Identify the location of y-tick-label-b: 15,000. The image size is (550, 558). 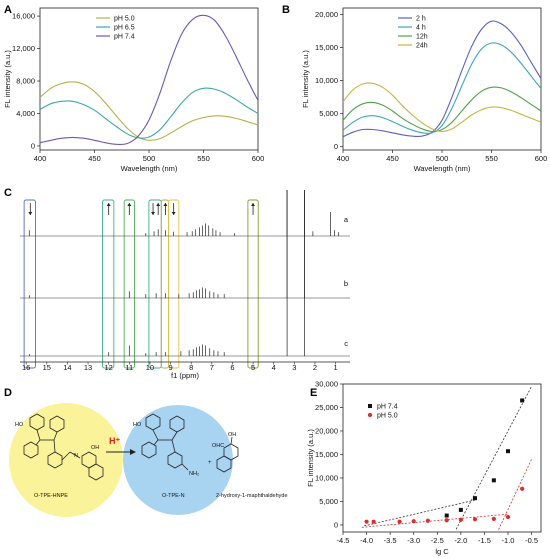
(326, 47).